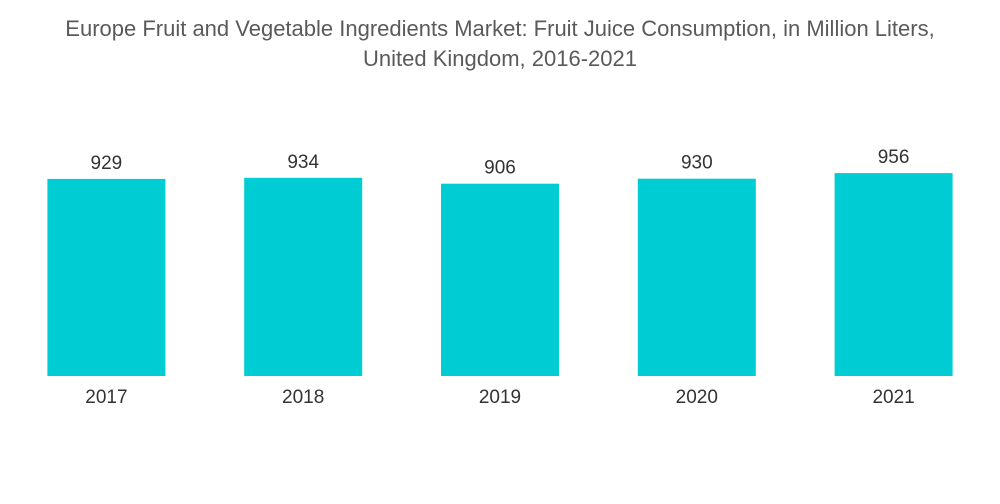 The image size is (1000, 504). I want to click on bar-2018, so click(303, 276).